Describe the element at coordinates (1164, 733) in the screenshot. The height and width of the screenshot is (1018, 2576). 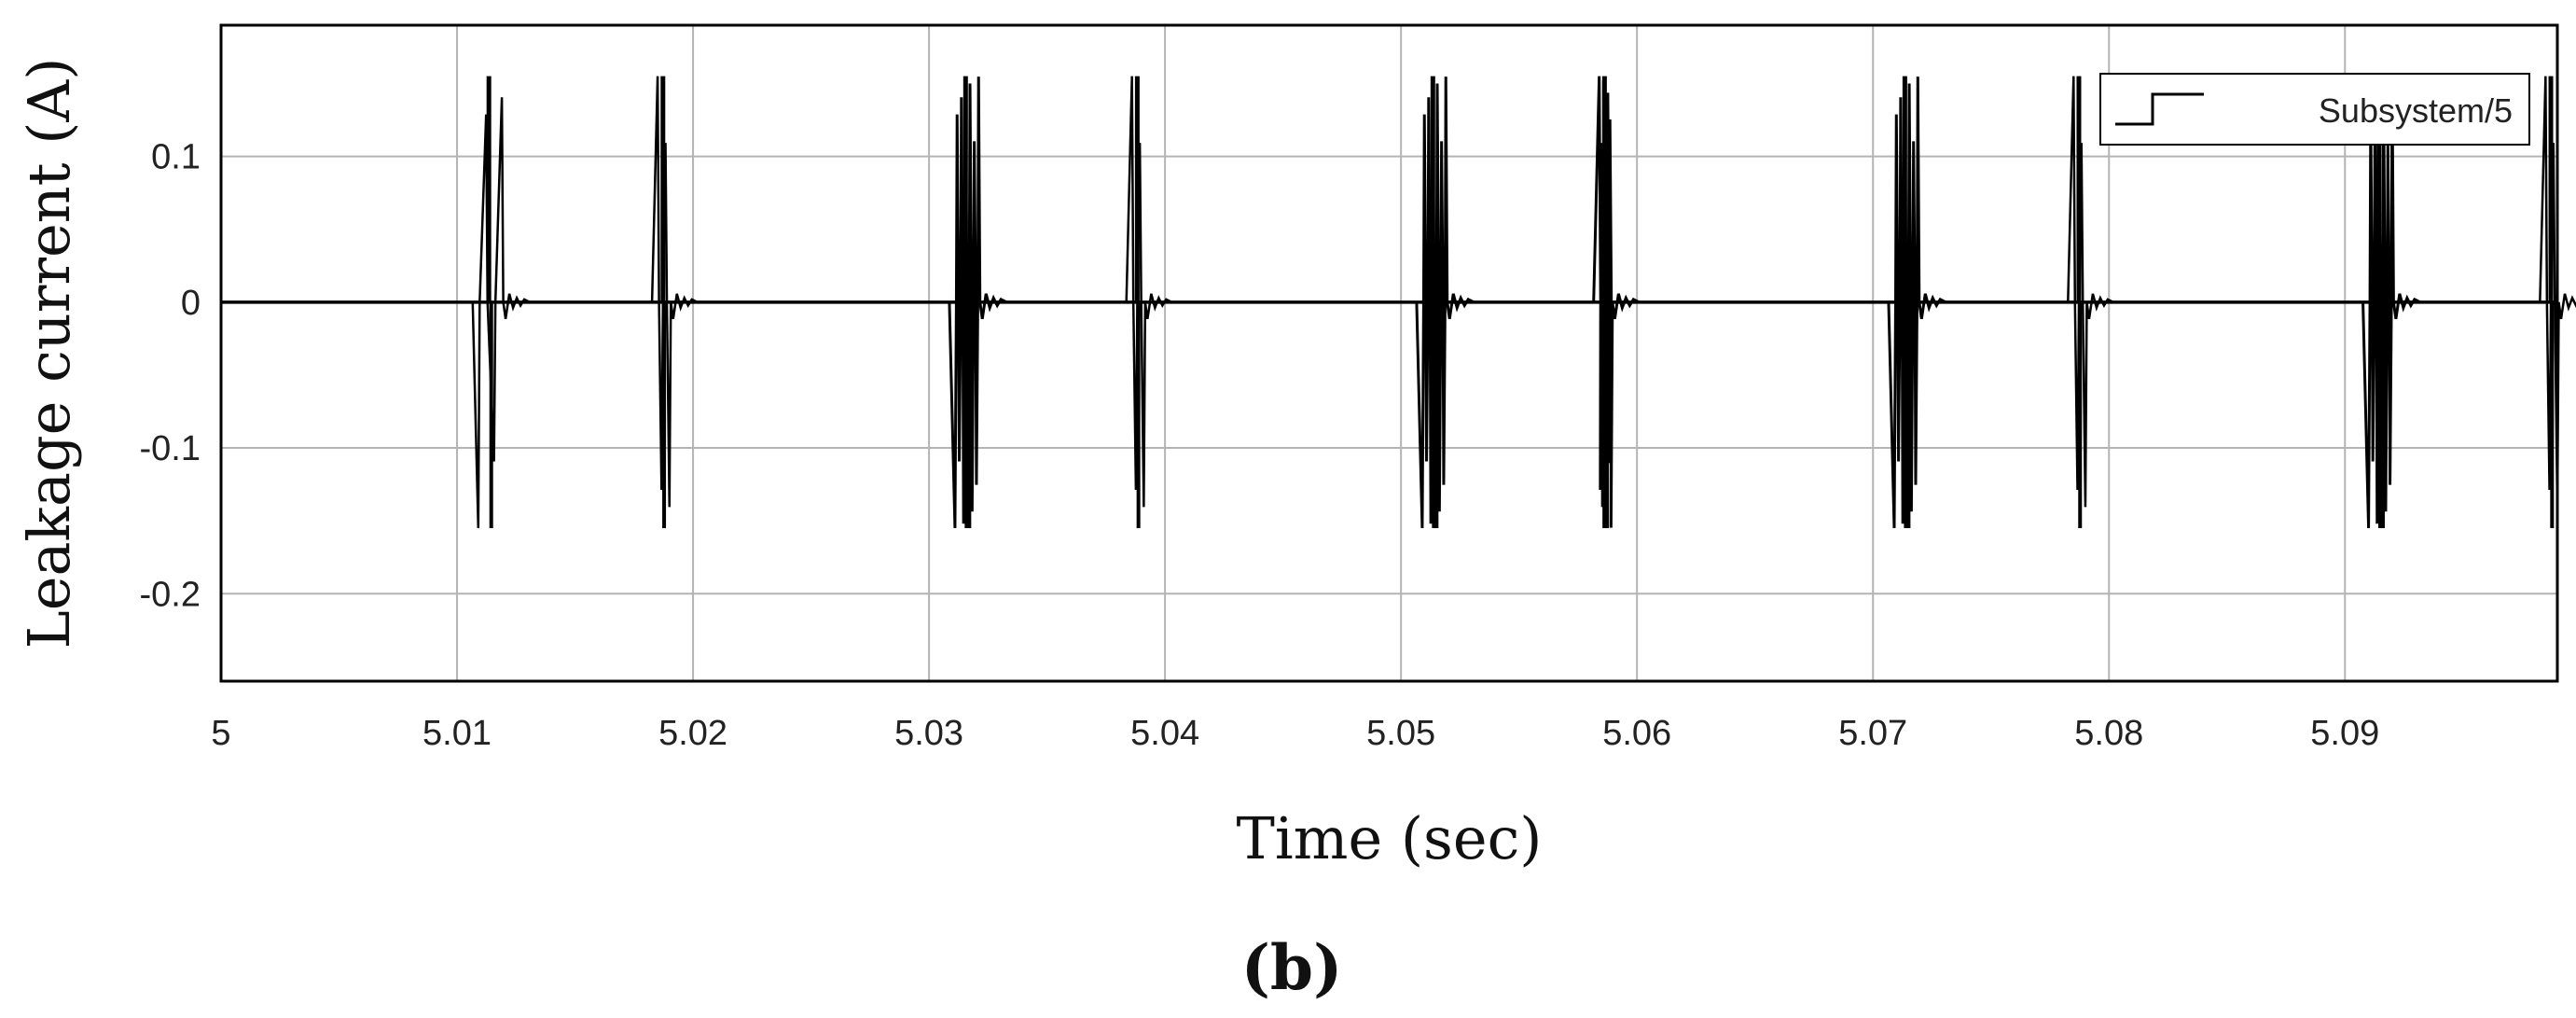
I see `x-tick-label: 5.04` at that location.